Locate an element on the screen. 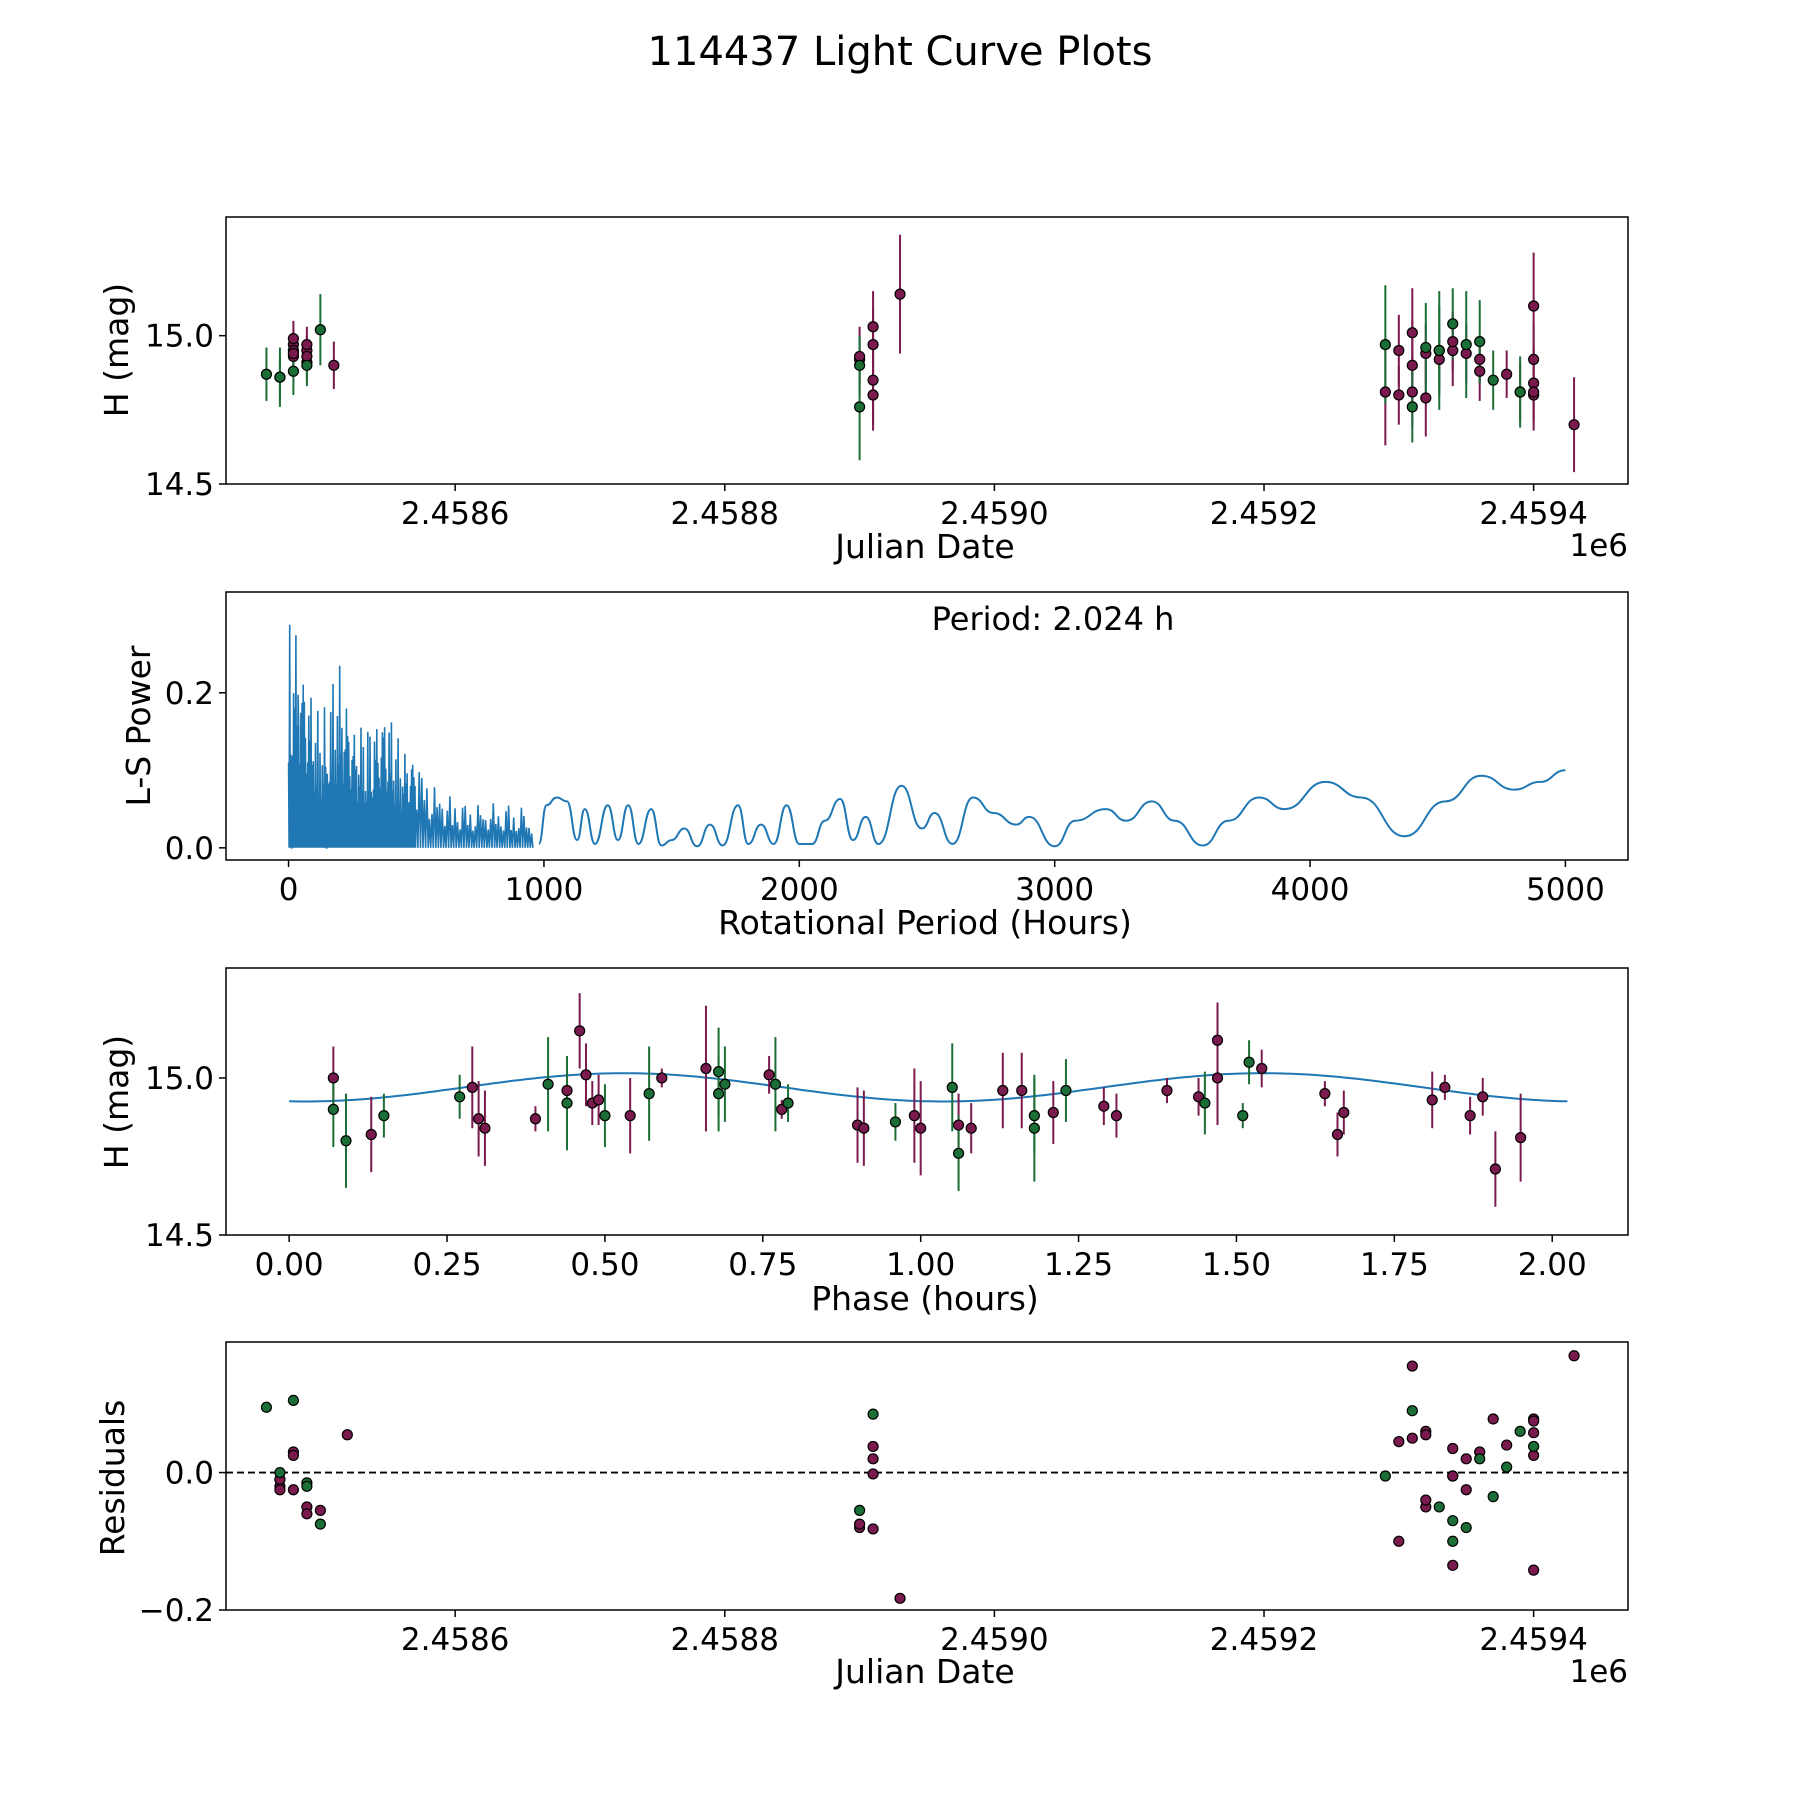 The image size is (1800, 1800). residuals-xlabel: Julian Date is located at coordinates (924, 1671).